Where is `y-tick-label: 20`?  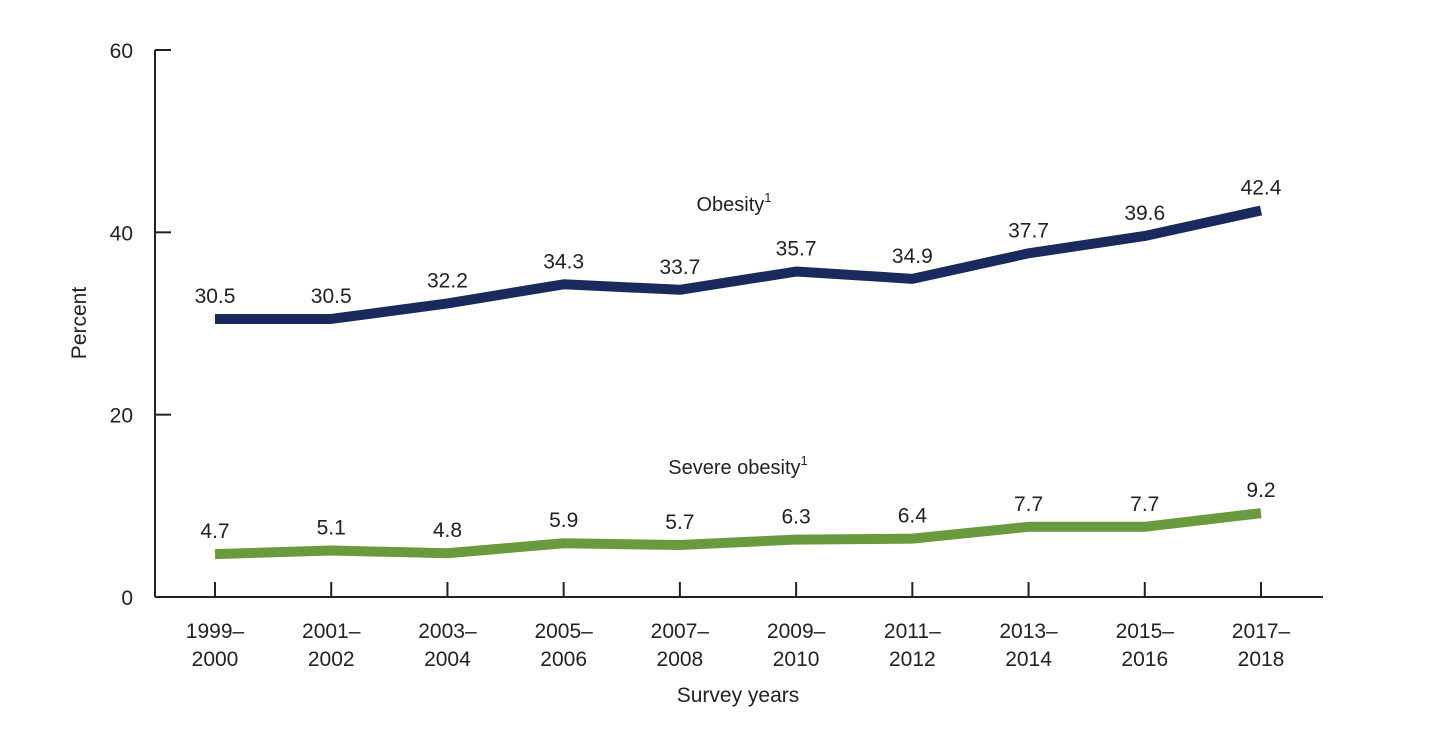
y-tick-label: 20 is located at coordinates (121, 416).